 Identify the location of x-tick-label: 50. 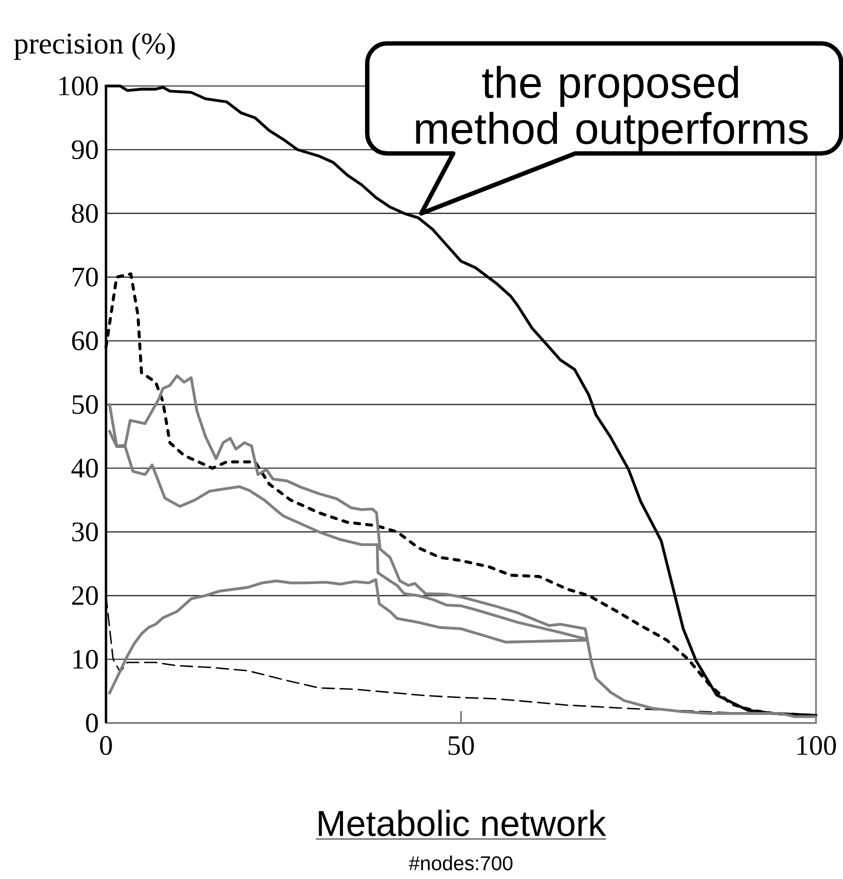
(461, 745).